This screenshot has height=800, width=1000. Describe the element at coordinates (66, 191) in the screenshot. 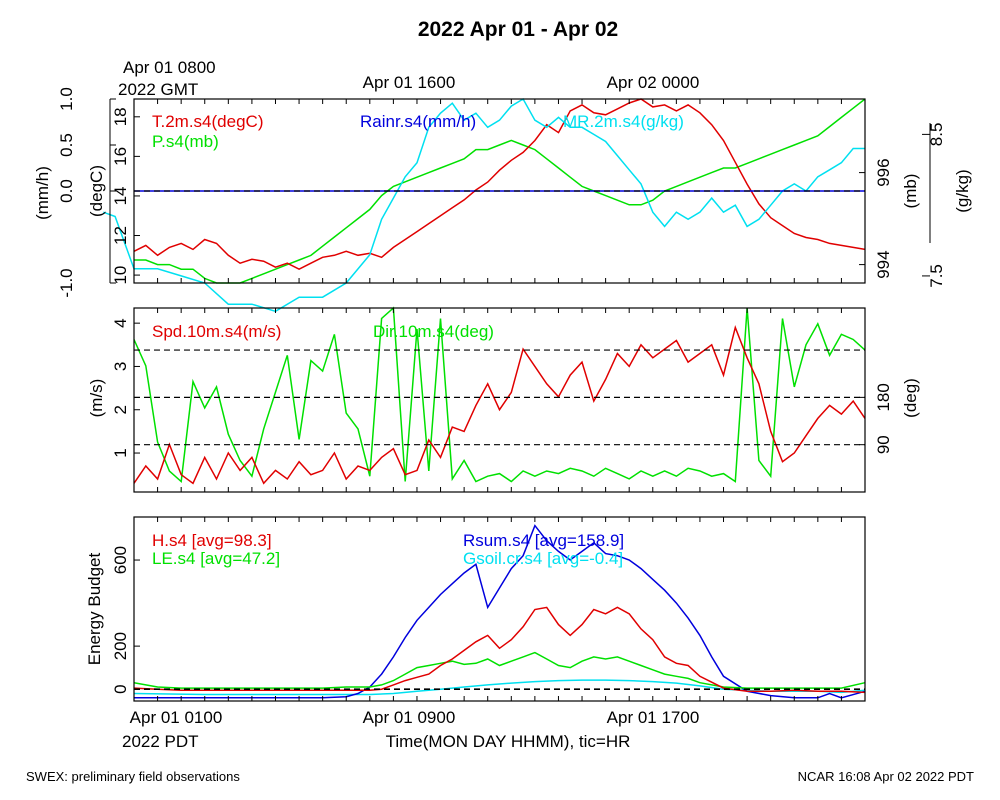

I see `rain-tick-label: 0.0` at that location.